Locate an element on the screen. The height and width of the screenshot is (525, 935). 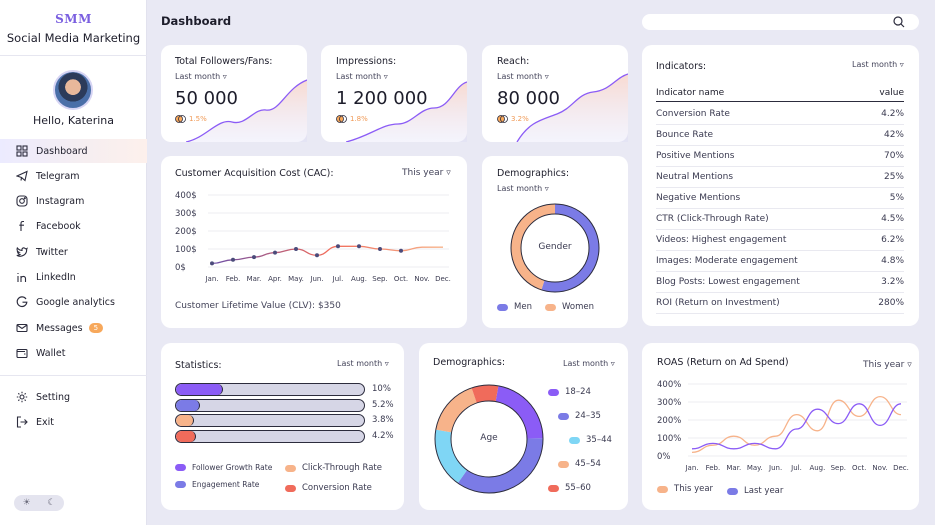
legend-age-35-44: 35–44 is located at coordinates (590, 440).